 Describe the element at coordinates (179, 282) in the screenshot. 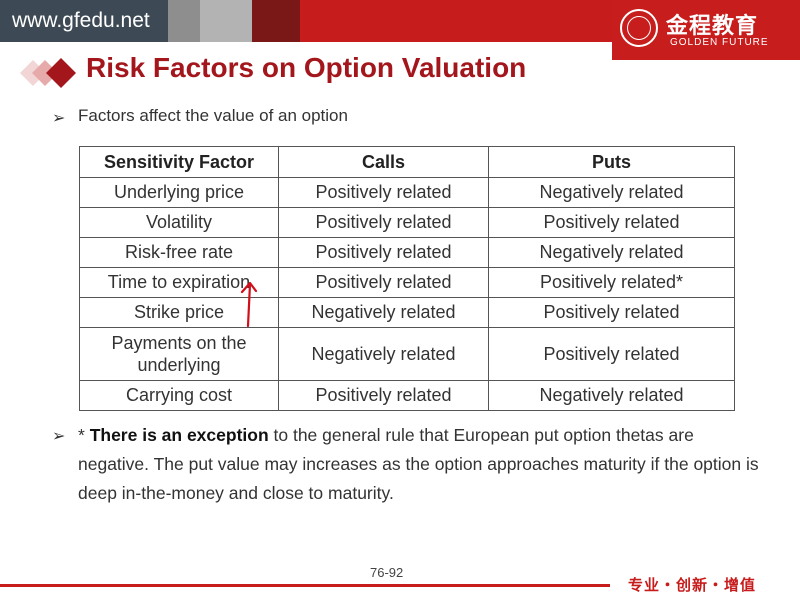

I see `table-cell: Time to expiration` at that location.